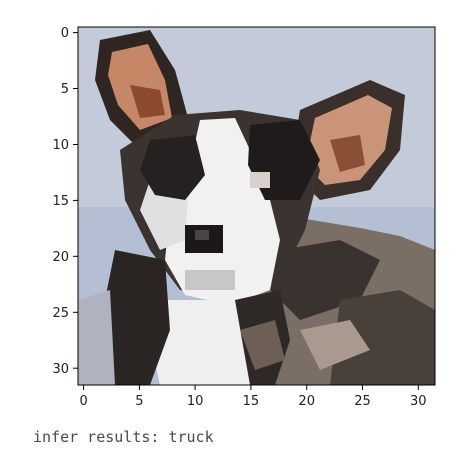 The image size is (464, 460). What do you see at coordinates (60, 313) in the screenshot?
I see `y-tick-label: 25` at bounding box center [60, 313].